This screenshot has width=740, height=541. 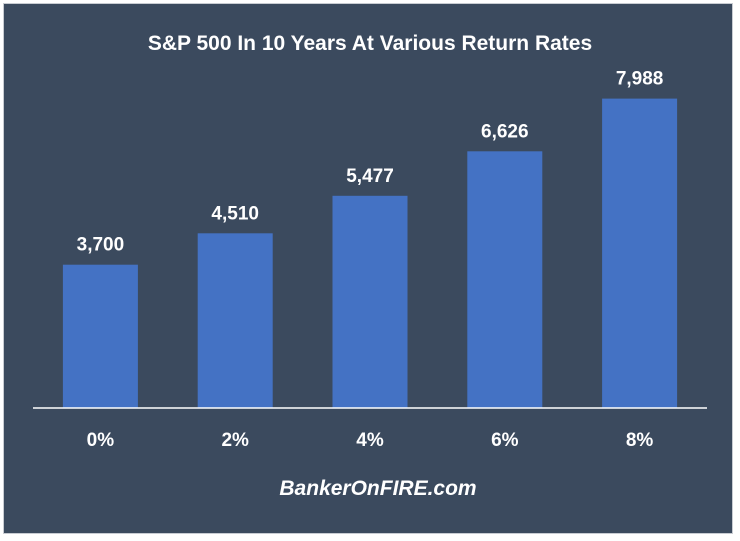 I want to click on bar-0pct, so click(x=100, y=336).